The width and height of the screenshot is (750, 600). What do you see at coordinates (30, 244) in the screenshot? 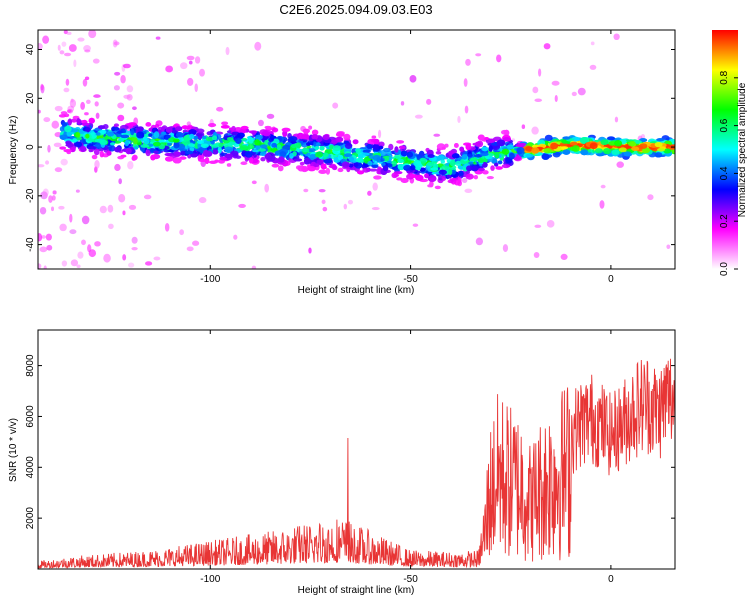
I see `spectrogram-y-tick-label: -40` at bounding box center [30, 244].